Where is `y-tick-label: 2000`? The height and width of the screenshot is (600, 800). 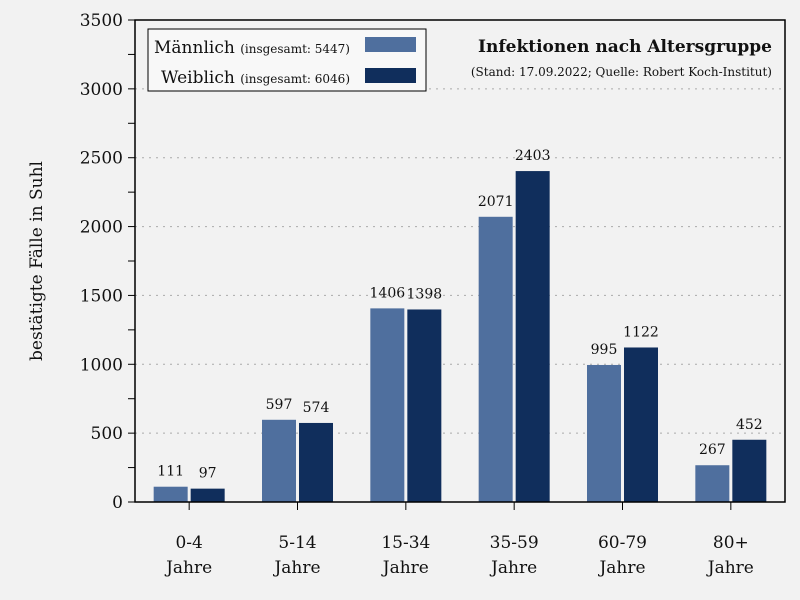 y-tick-label: 2000 is located at coordinates (101, 228).